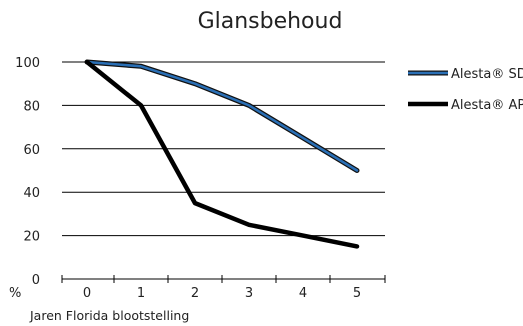  What do you see at coordinates (31, 193) in the screenshot?
I see `y-tick-label-40: 40` at bounding box center [31, 193].